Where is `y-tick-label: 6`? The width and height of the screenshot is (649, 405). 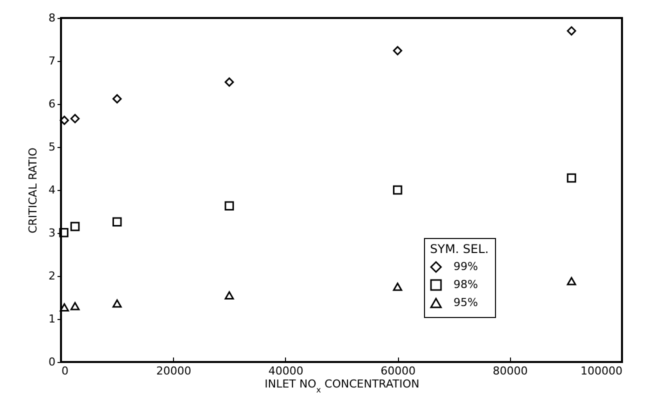 y-tick-label: 6 is located at coordinates (52, 104).